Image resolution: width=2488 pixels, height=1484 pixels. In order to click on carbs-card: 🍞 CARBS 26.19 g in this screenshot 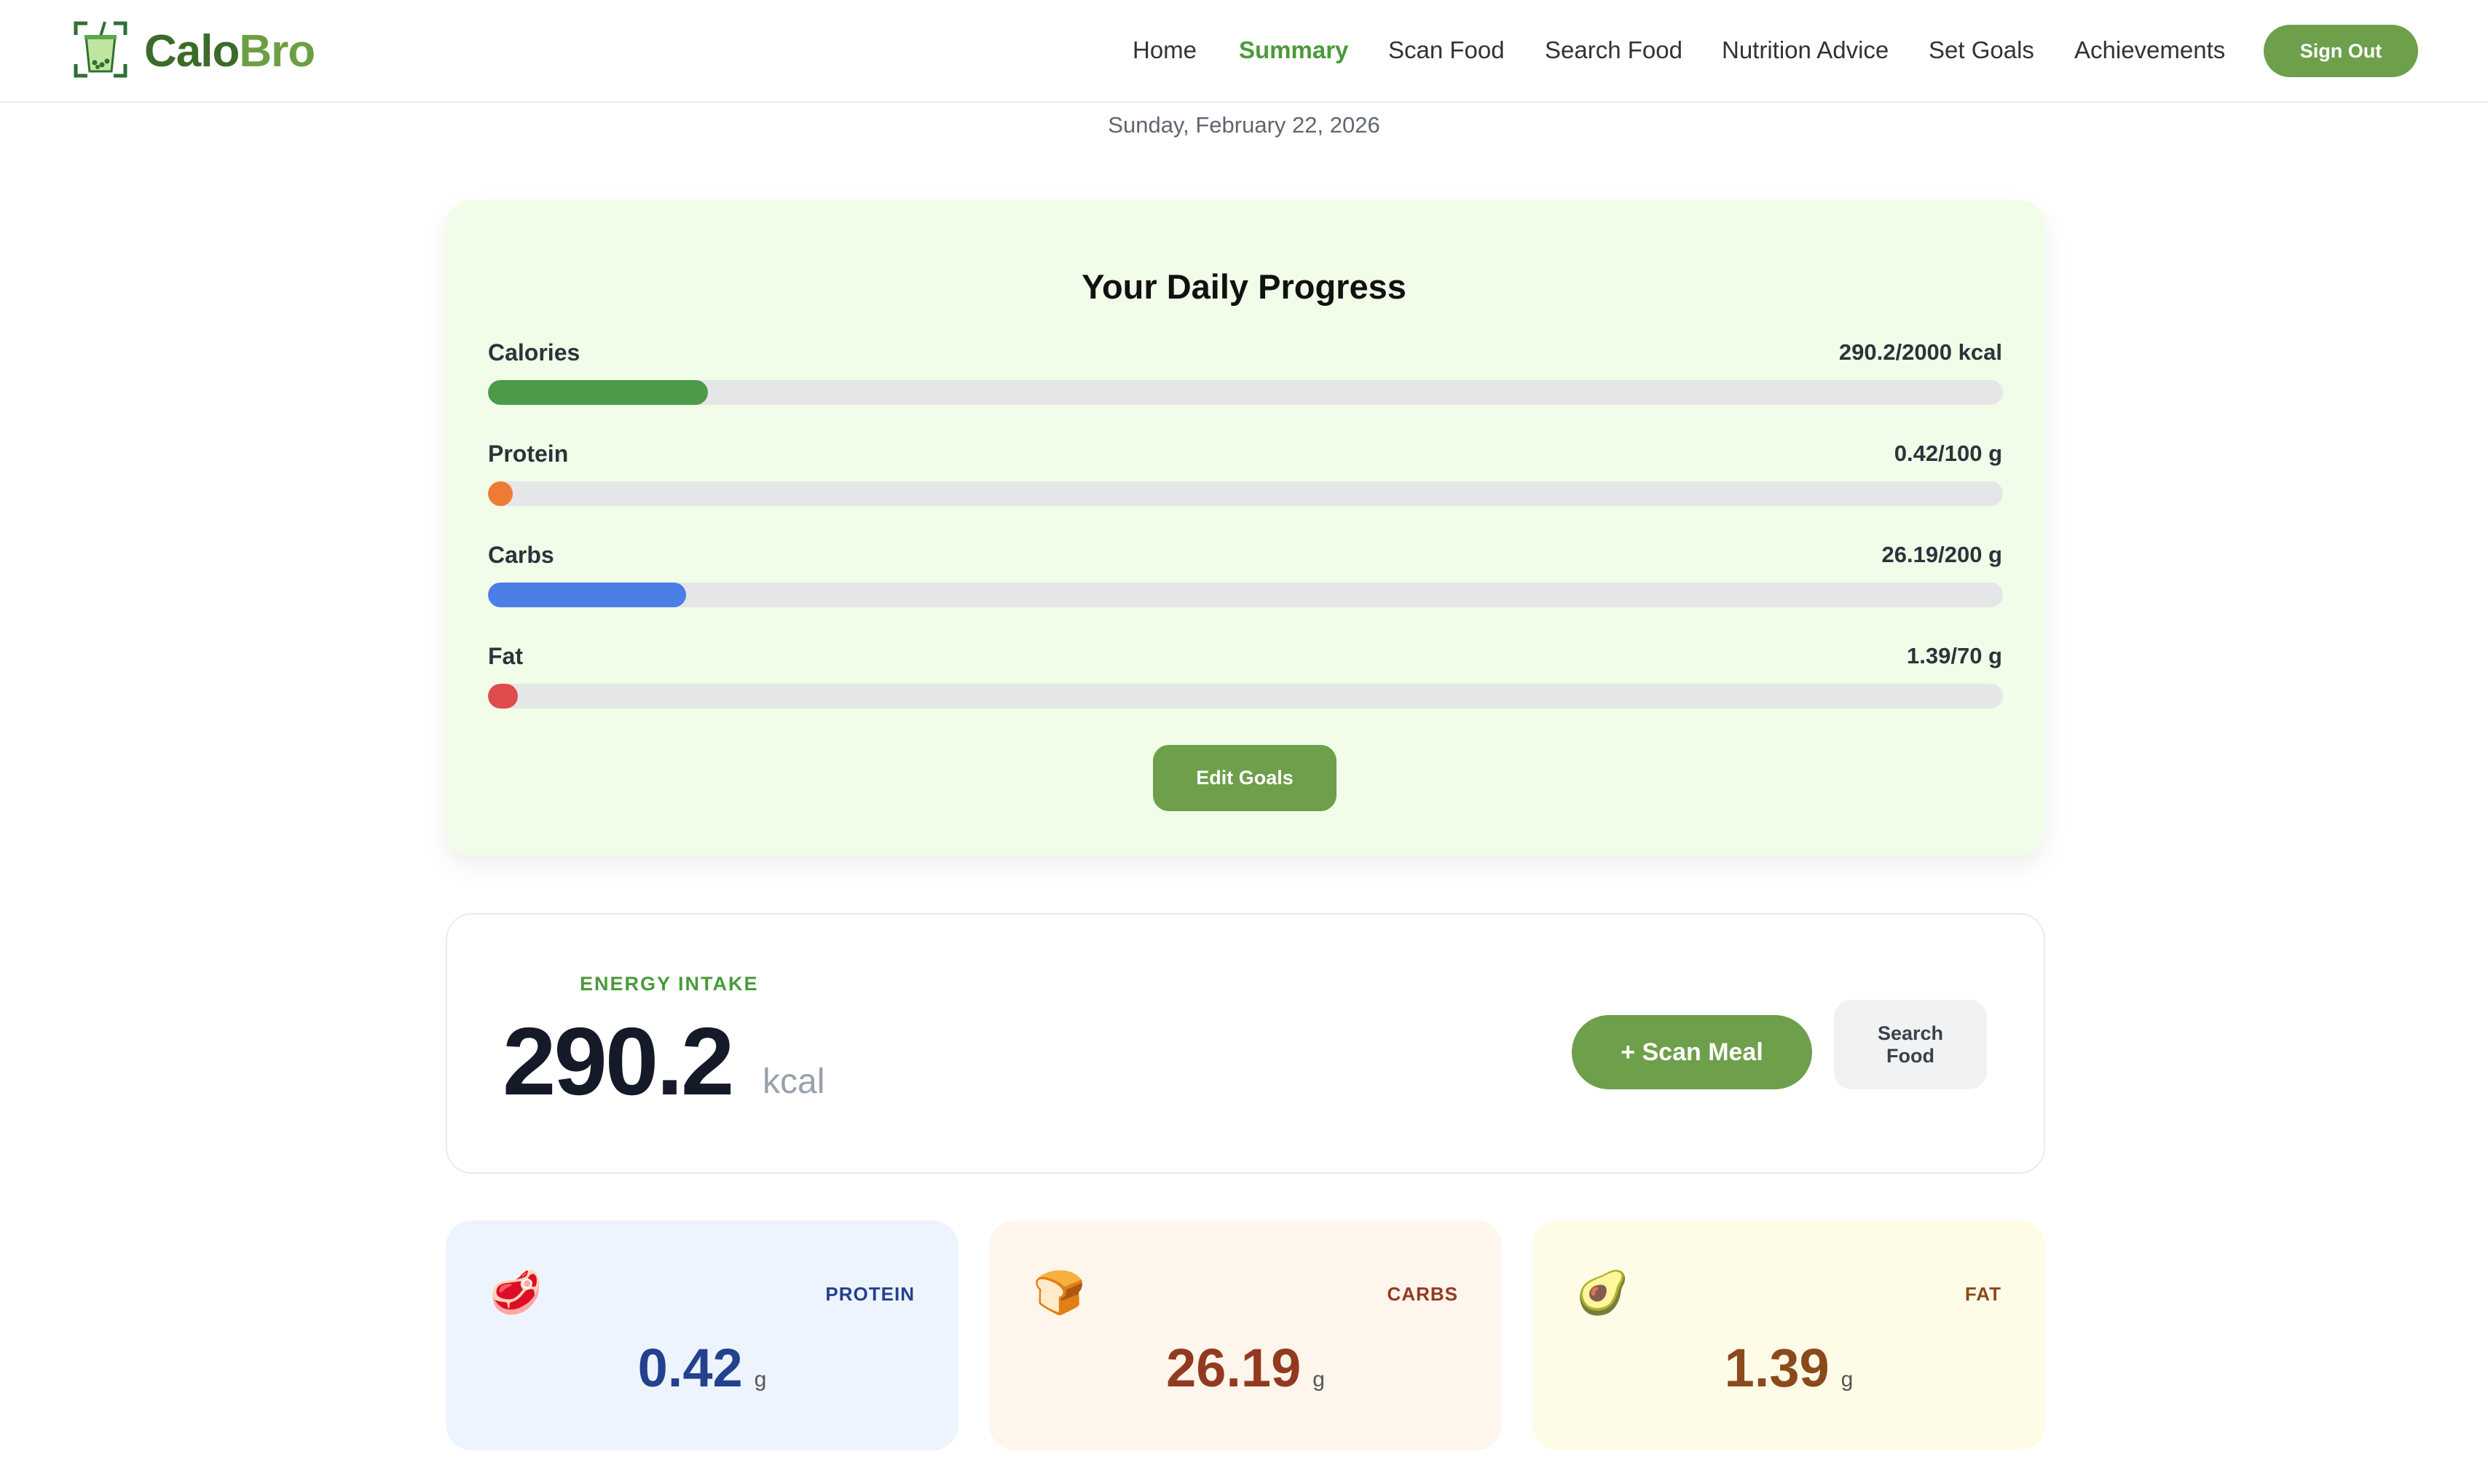, I will do `click(1245, 1335)`.